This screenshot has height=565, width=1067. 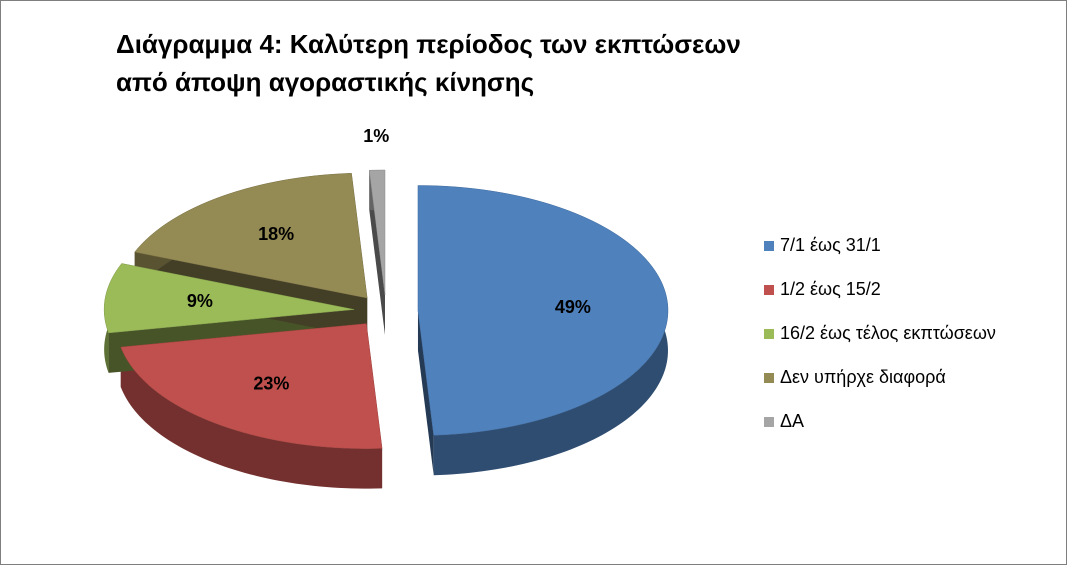 What do you see at coordinates (200, 301) in the screenshot?
I see `data-label: 9%` at bounding box center [200, 301].